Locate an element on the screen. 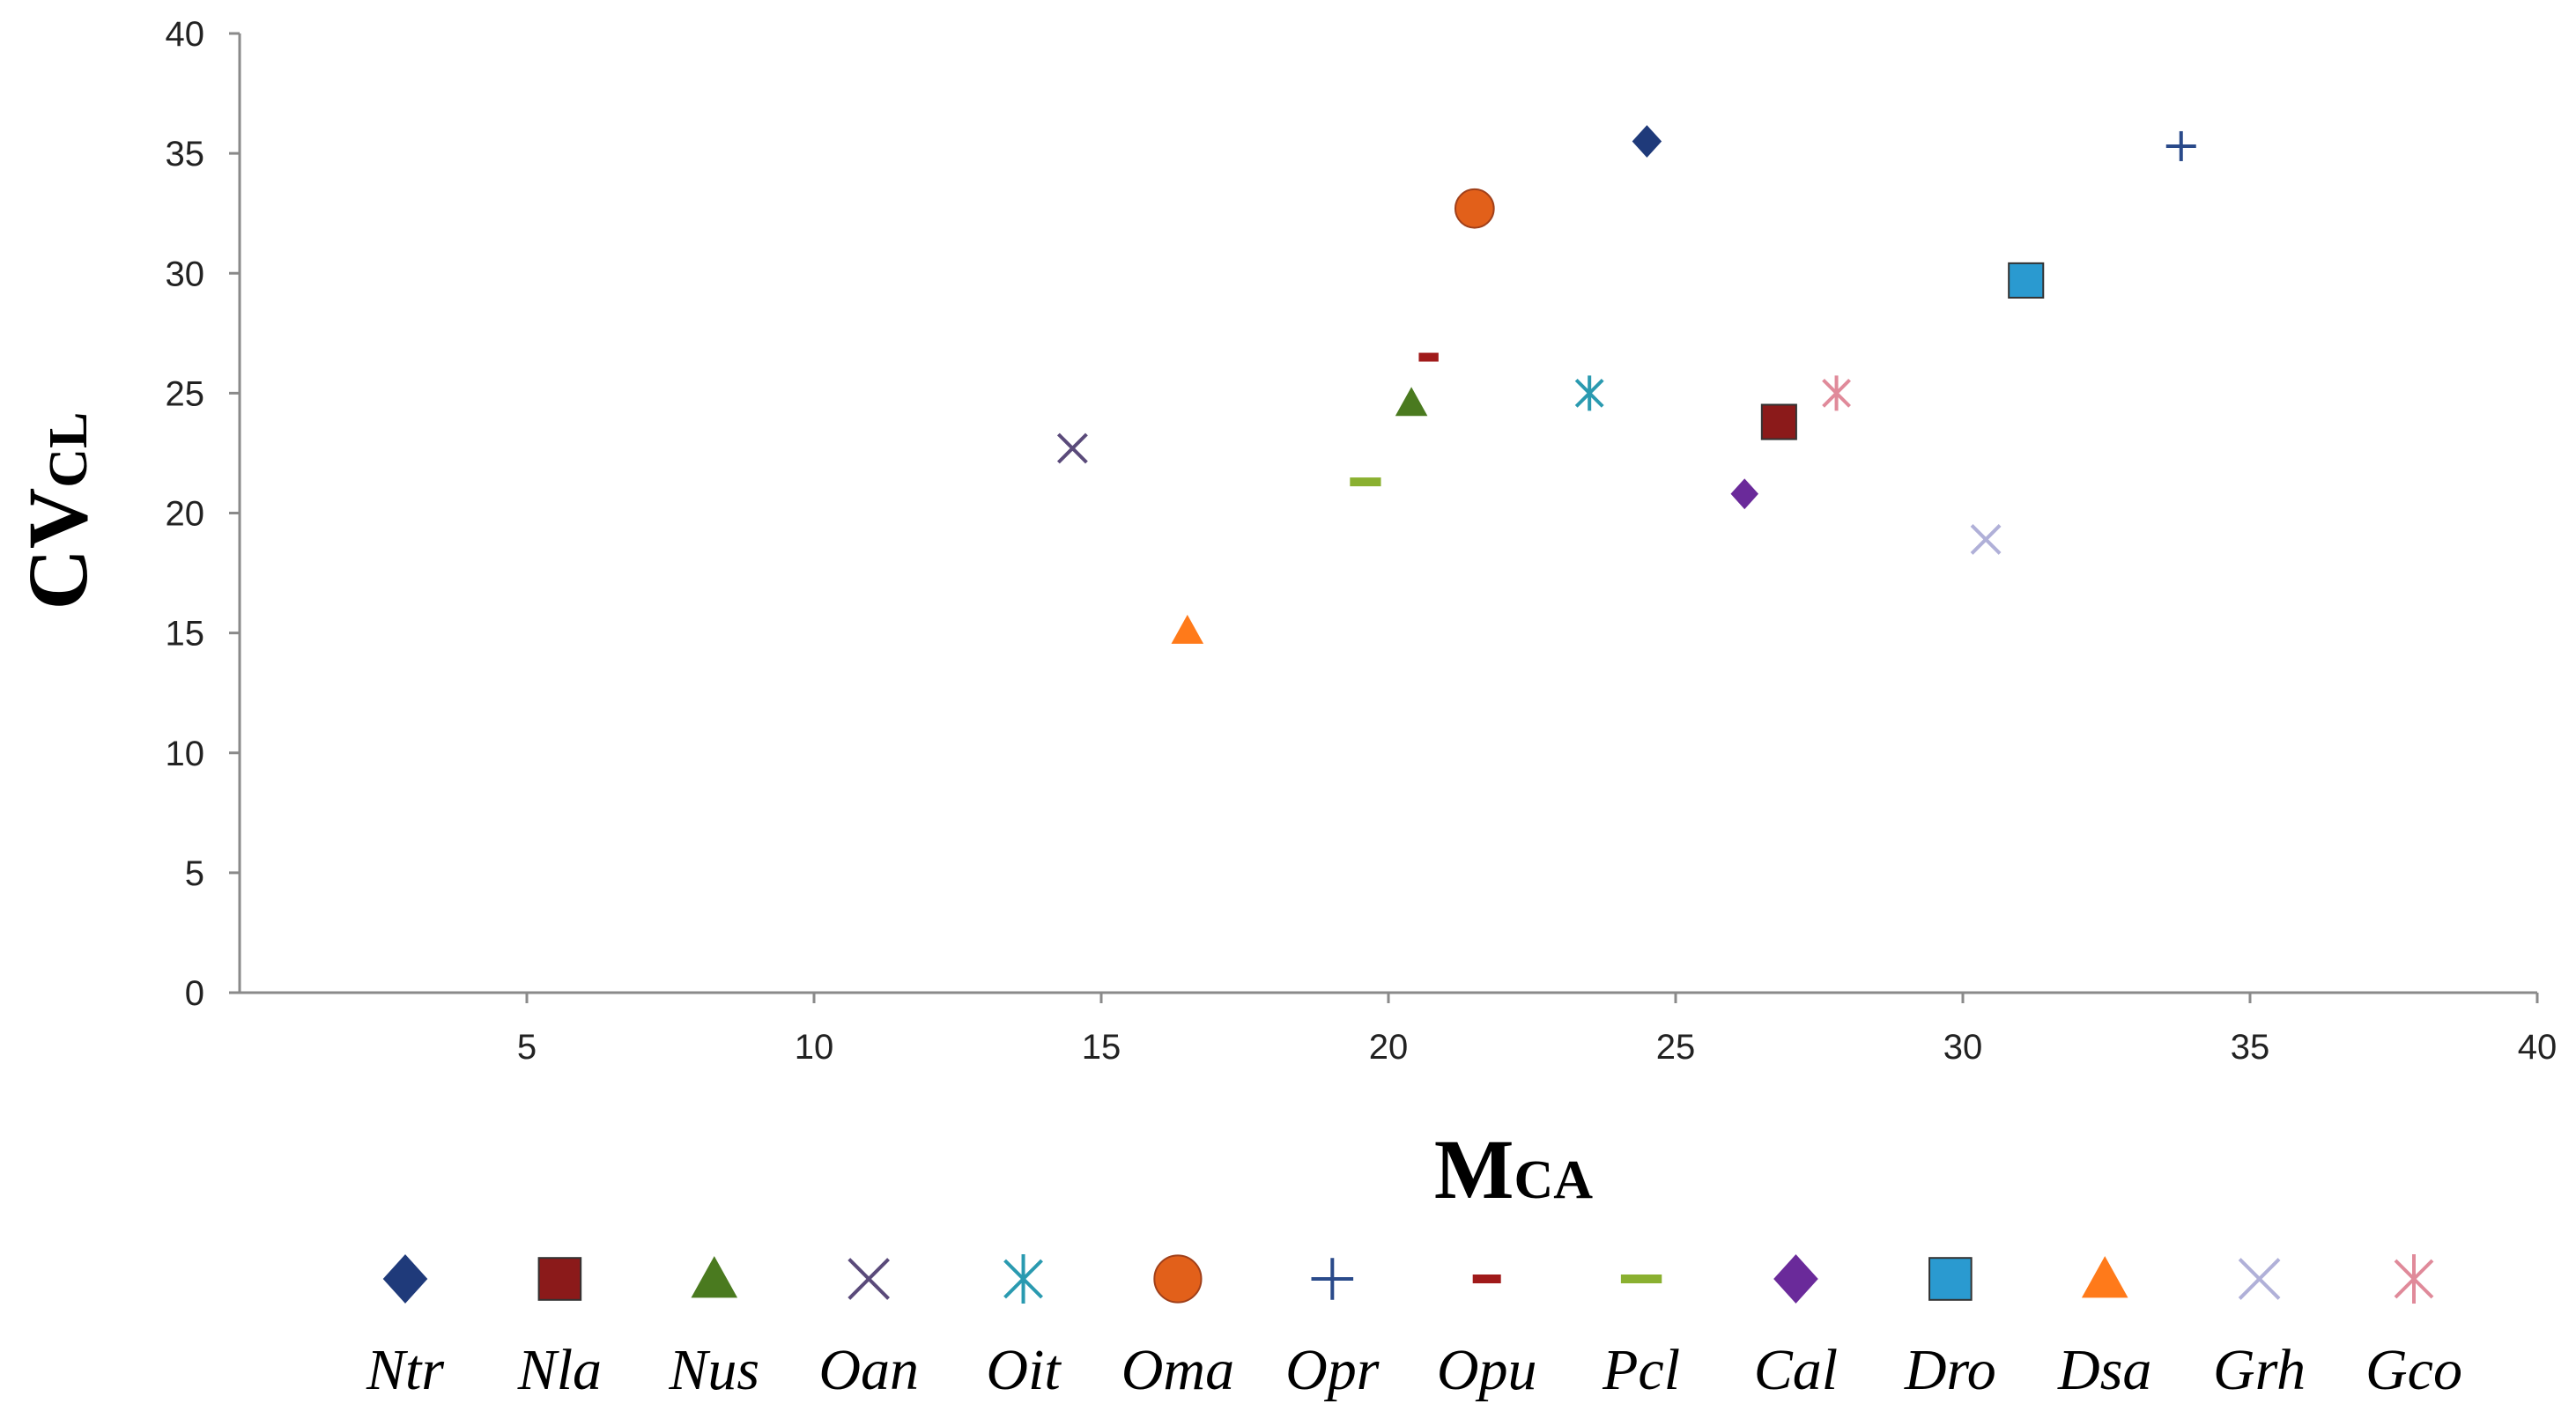 The image size is (2576, 1426). legend-label-ntr: Ntr is located at coordinates (405, 1370).